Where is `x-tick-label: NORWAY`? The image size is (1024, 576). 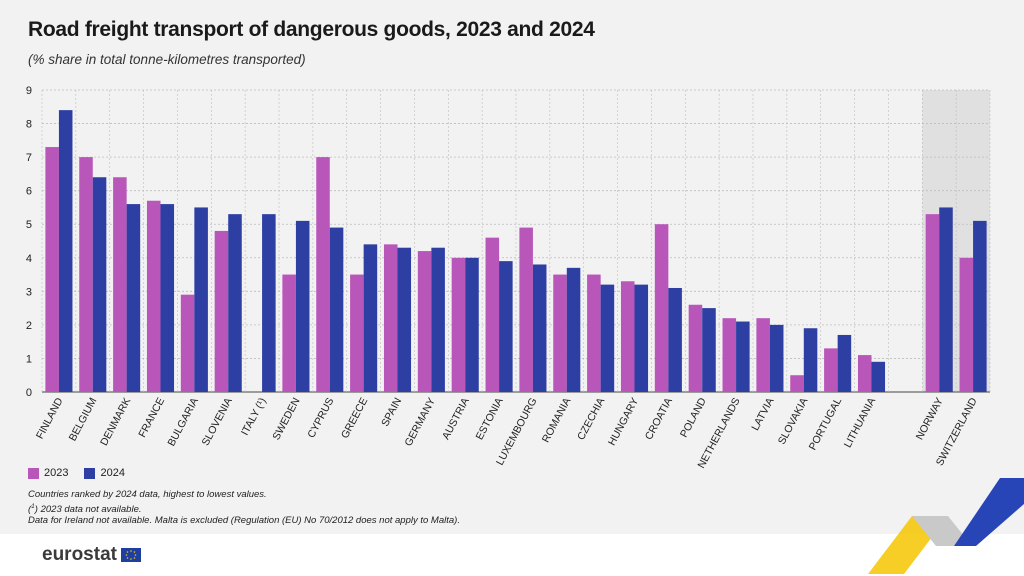 x-tick-label: NORWAY is located at coordinates (930, 419).